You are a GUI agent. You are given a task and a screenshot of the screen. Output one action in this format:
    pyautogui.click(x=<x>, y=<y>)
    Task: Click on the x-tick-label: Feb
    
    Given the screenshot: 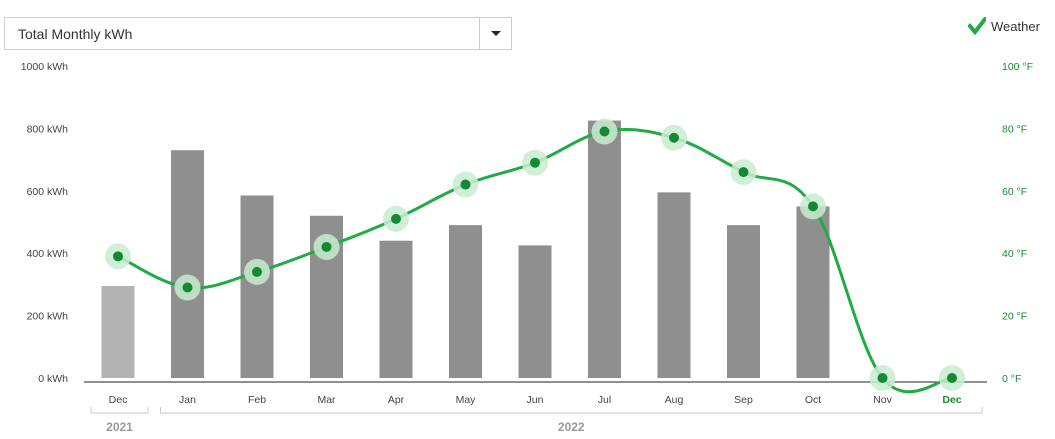 What is the action you would take?
    pyautogui.click(x=257, y=400)
    